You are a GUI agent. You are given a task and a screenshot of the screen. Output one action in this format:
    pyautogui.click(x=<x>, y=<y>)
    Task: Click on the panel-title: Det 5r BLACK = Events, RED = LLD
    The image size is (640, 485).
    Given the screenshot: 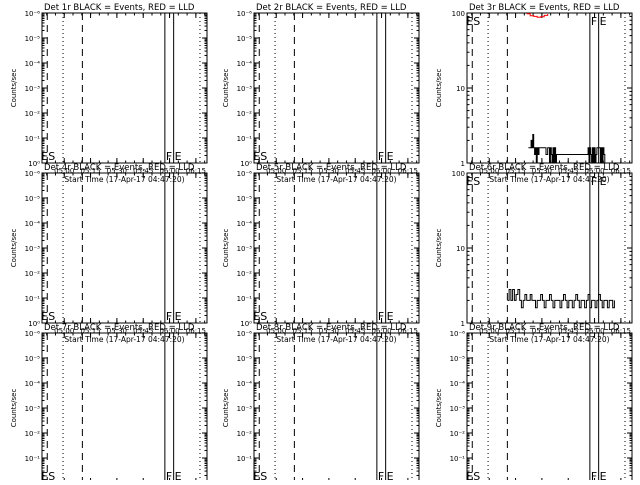 What is the action you would take?
    pyautogui.click(x=331, y=168)
    